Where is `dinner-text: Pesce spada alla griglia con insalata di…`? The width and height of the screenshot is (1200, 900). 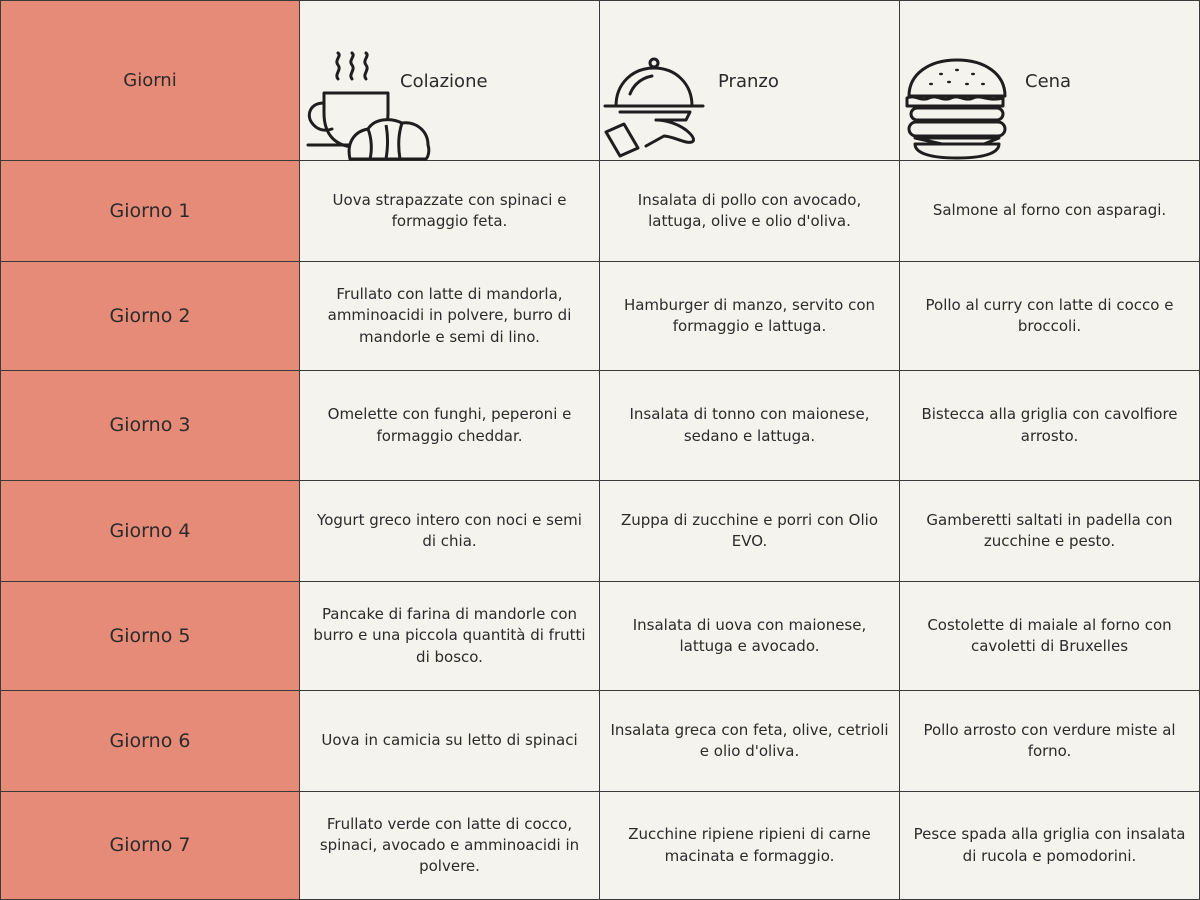 dinner-text: Pesce spada alla griglia con insalata di… is located at coordinates (1049, 845).